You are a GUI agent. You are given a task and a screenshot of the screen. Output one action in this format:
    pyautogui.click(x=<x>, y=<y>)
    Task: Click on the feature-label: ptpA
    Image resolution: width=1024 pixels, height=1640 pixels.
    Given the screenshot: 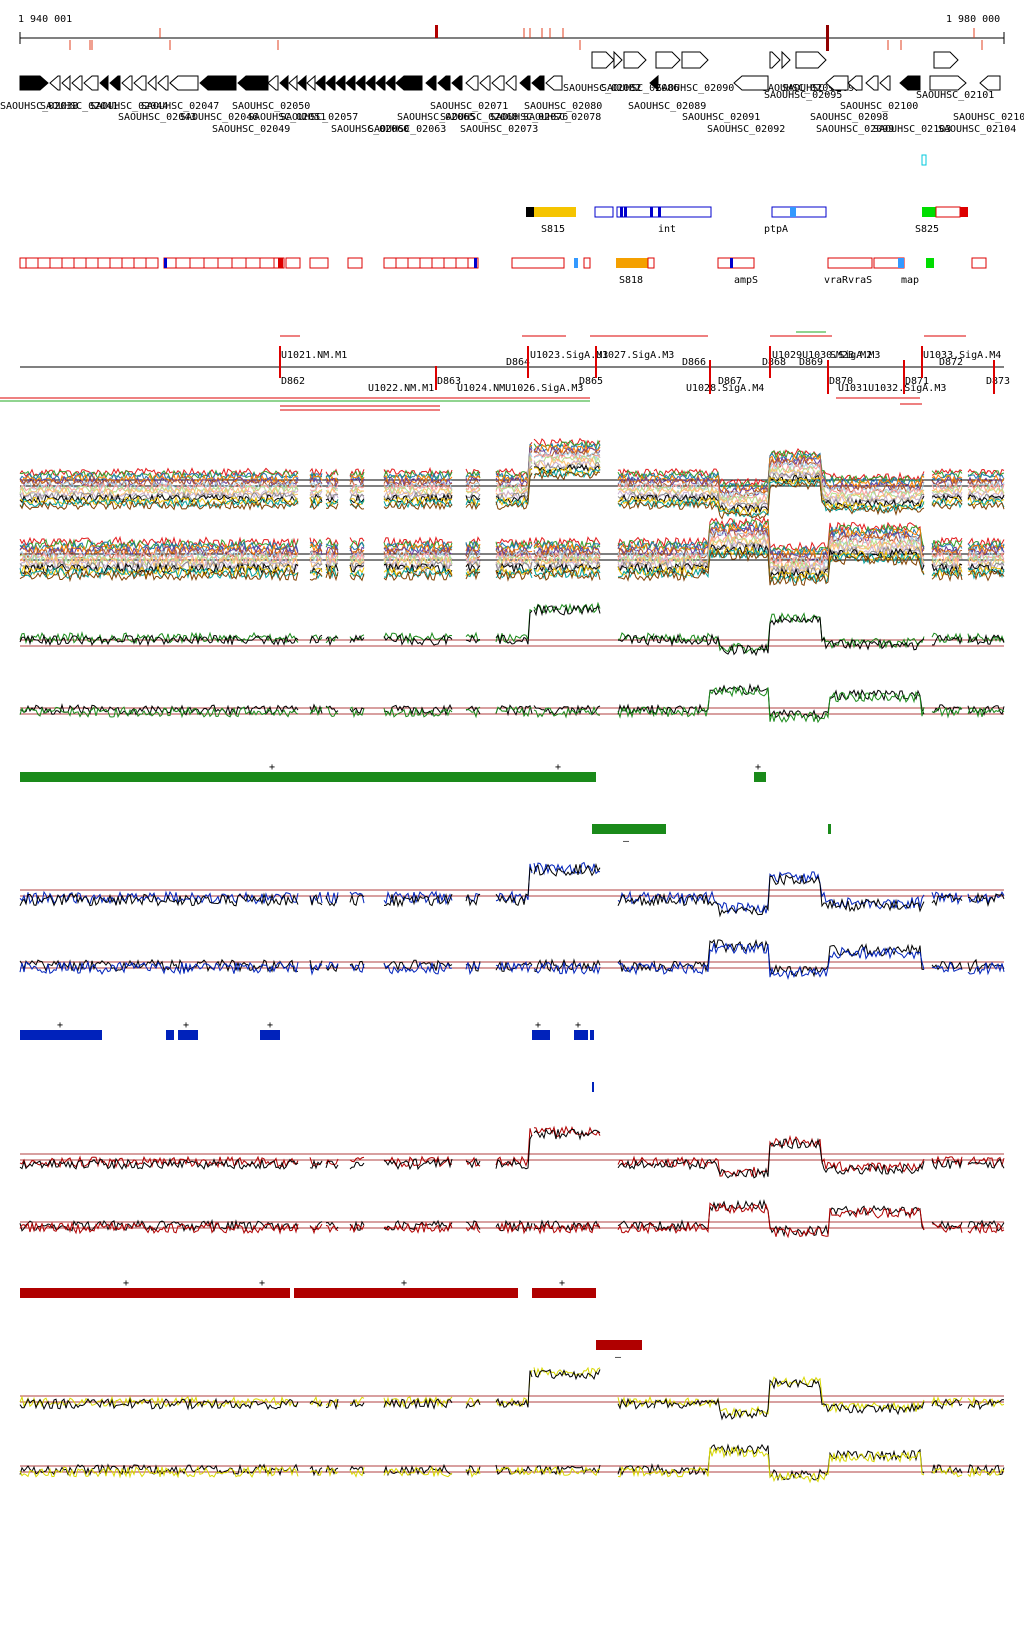 What is the action you would take?
    pyautogui.click(x=776, y=229)
    